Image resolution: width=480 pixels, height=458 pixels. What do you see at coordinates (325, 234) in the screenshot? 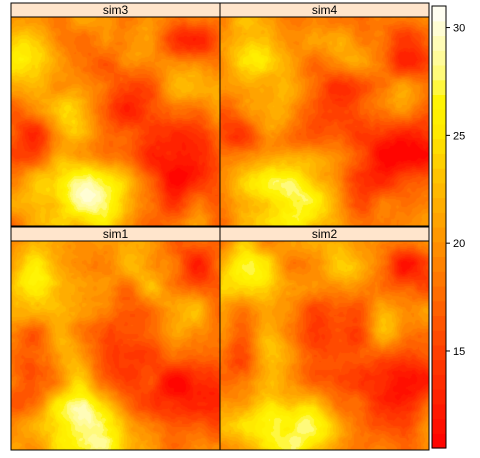
I see `strip-label-sim2: sim2` at bounding box center [325, 234].